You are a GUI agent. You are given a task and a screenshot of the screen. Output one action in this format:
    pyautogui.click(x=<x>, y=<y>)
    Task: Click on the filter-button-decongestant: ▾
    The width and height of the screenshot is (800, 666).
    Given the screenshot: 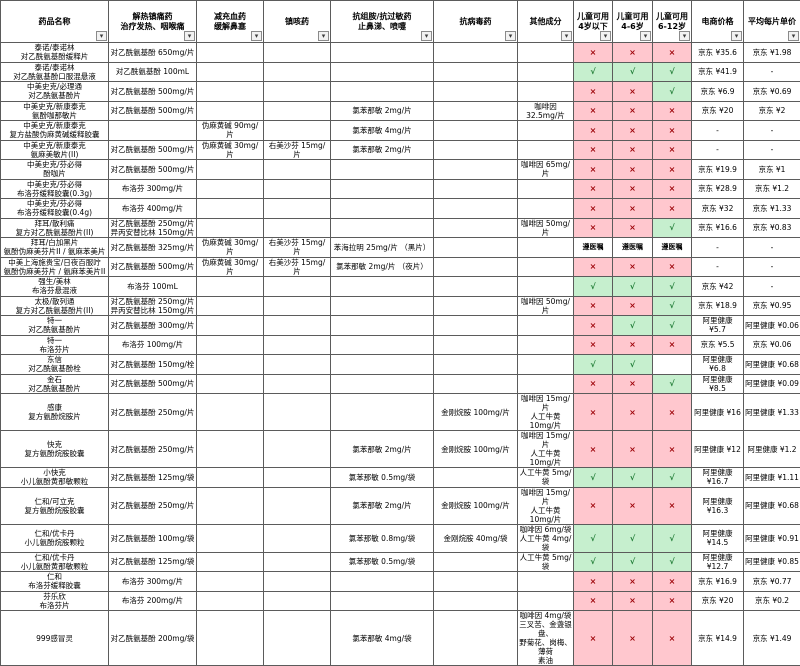 What is the action you would take?
    pyautogui.click(x=256, y=36)
    